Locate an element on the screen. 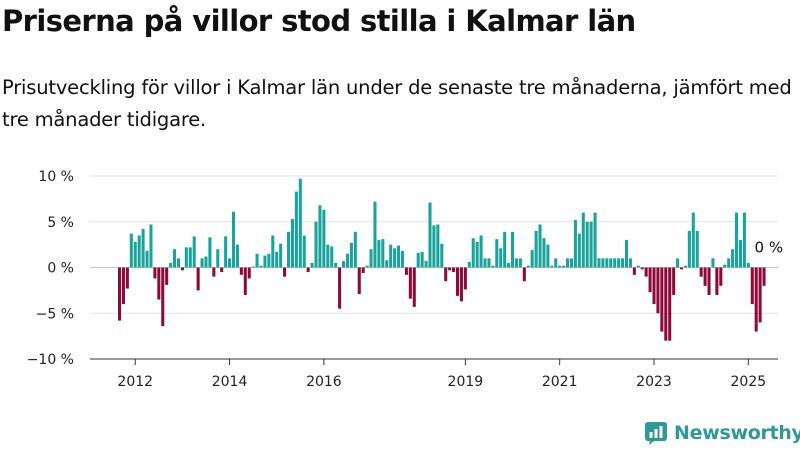 The image size is (800, 450). x-tick-label: 2019 is located at coordinates (466, 382).